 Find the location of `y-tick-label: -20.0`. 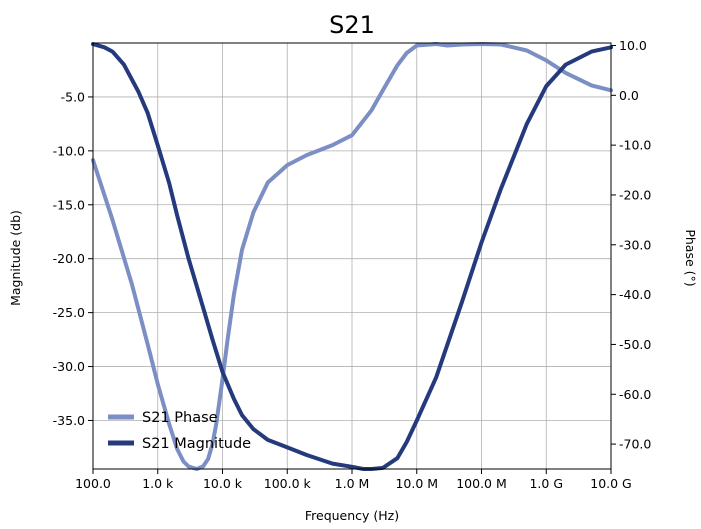

y-tick-label: -20.0 is located at coordinates (69, 258).